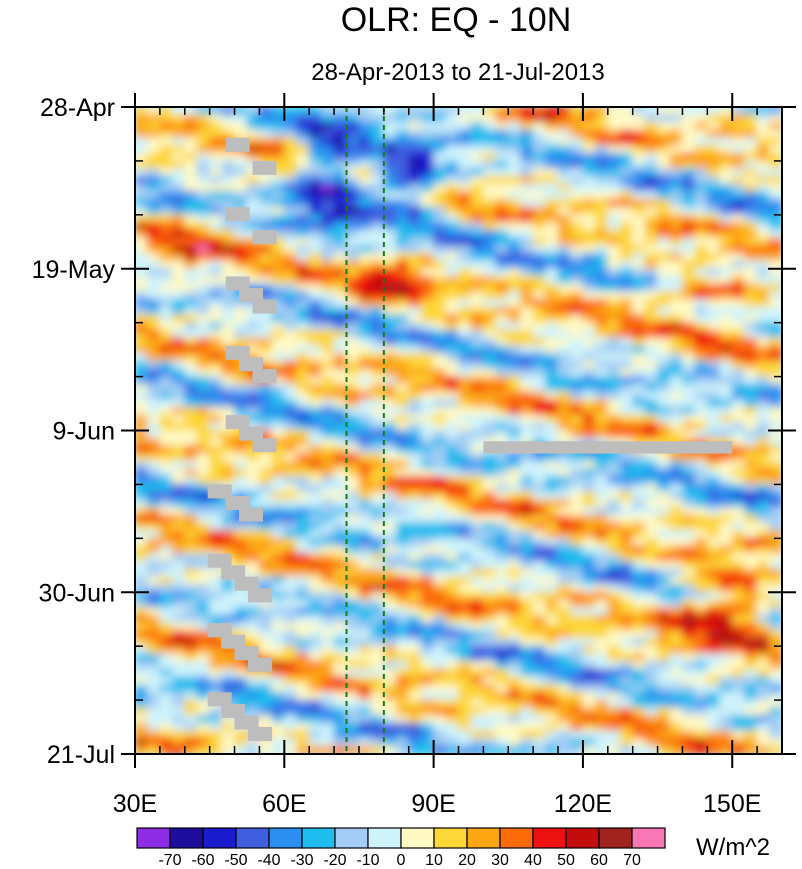  Describe the element at coordinates (264, 237) in the screenshot. I see `missing-data-block` at that location.